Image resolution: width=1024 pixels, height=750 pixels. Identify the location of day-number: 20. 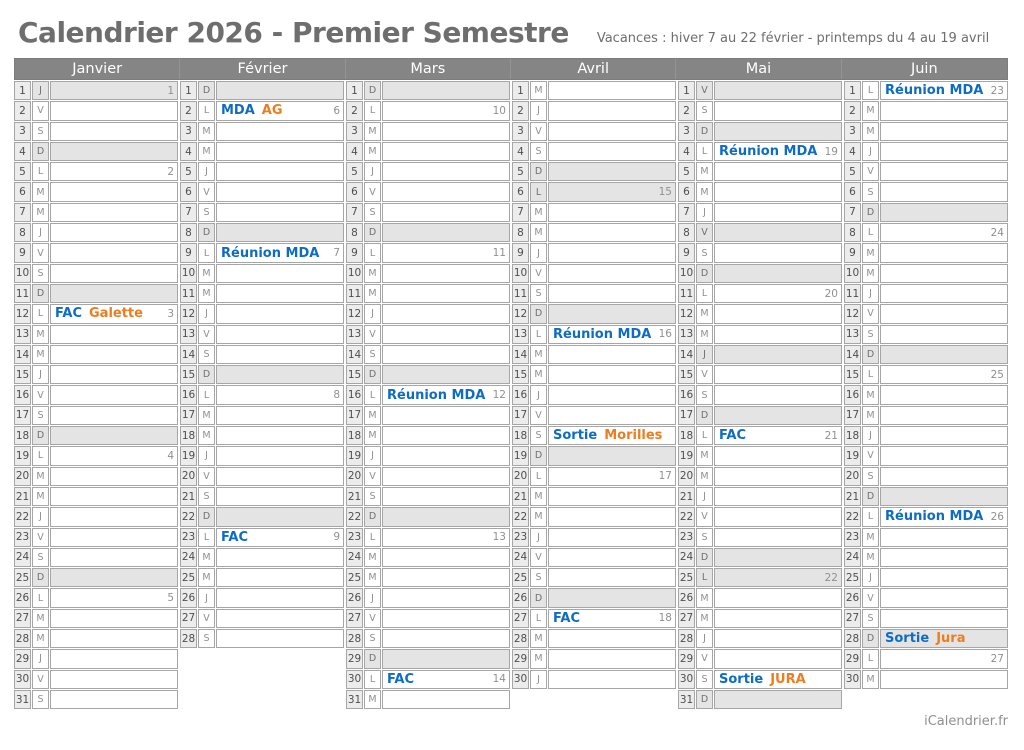
(354, 476).